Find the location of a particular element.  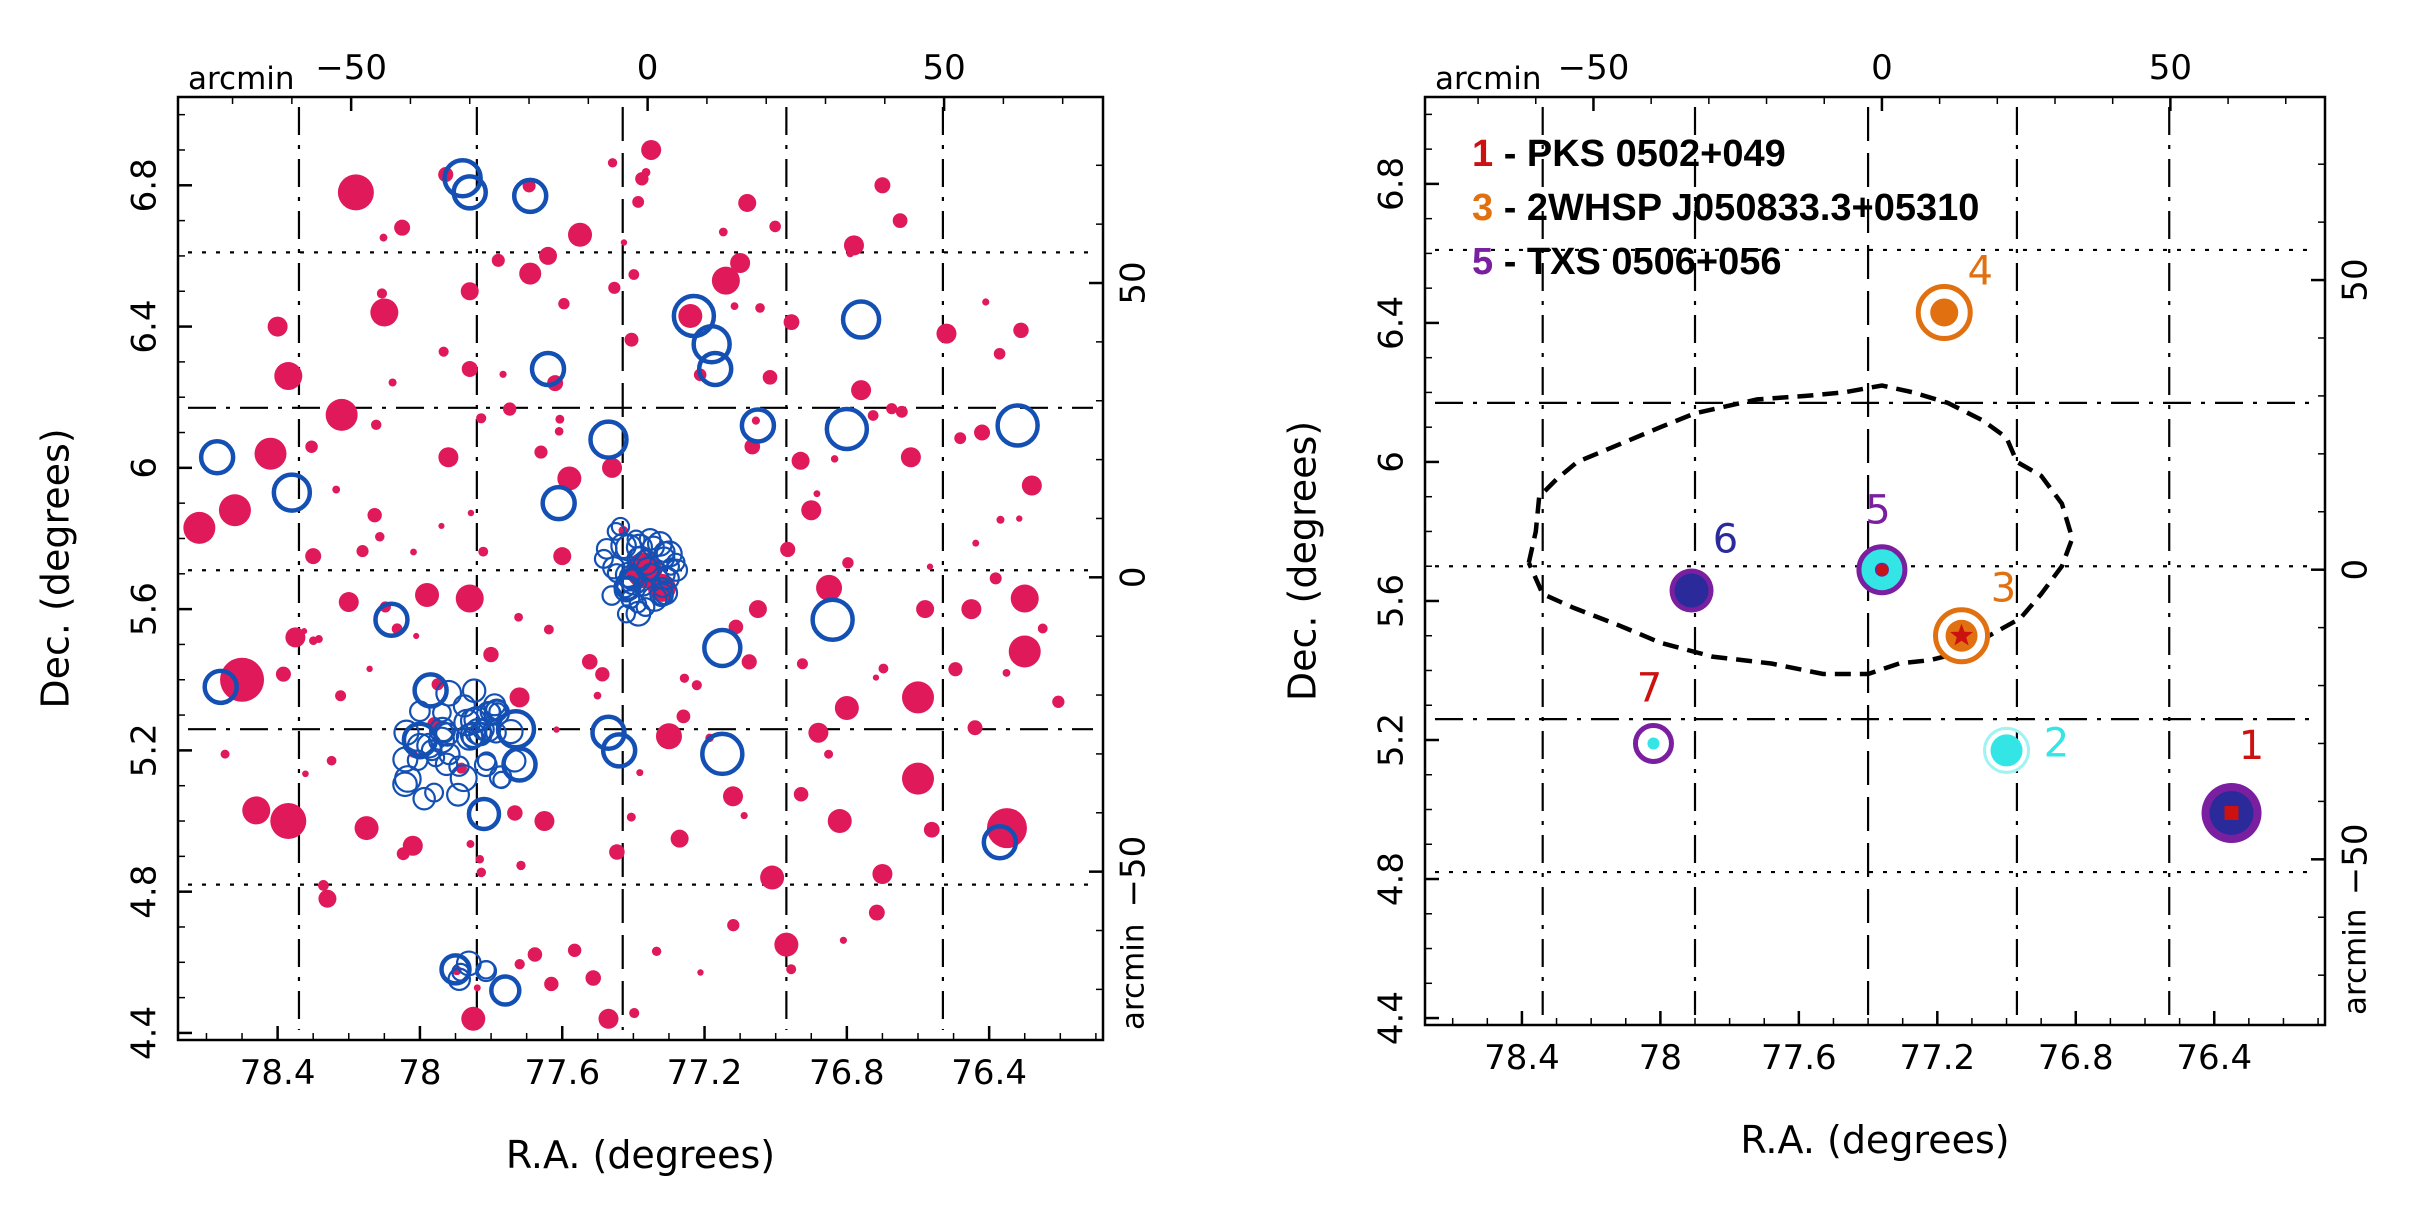

y-tick-label: 6 is located at coordinates (145, 468).